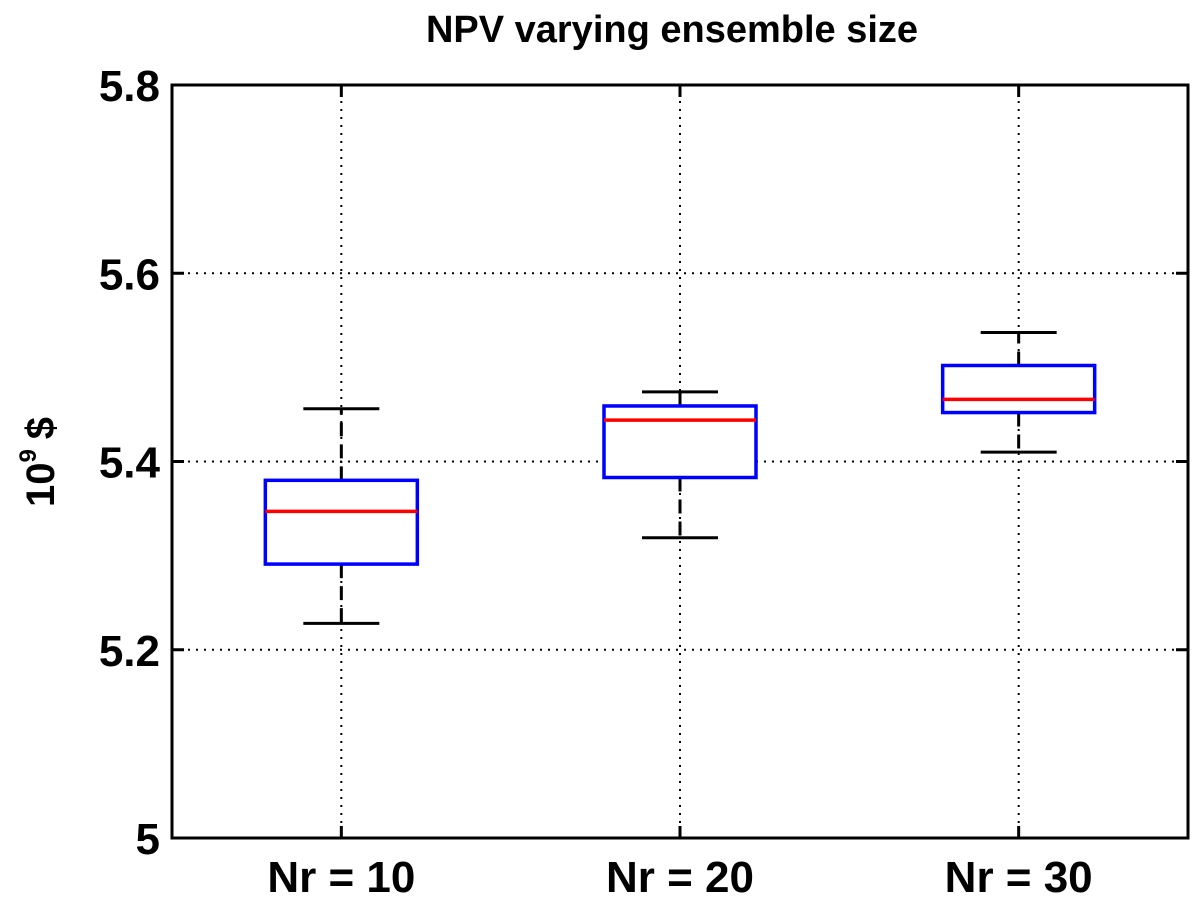 This screenshot has width=1200, height=906. I want to click on x-tick-label: Nr = 30, so click(1019, 877).